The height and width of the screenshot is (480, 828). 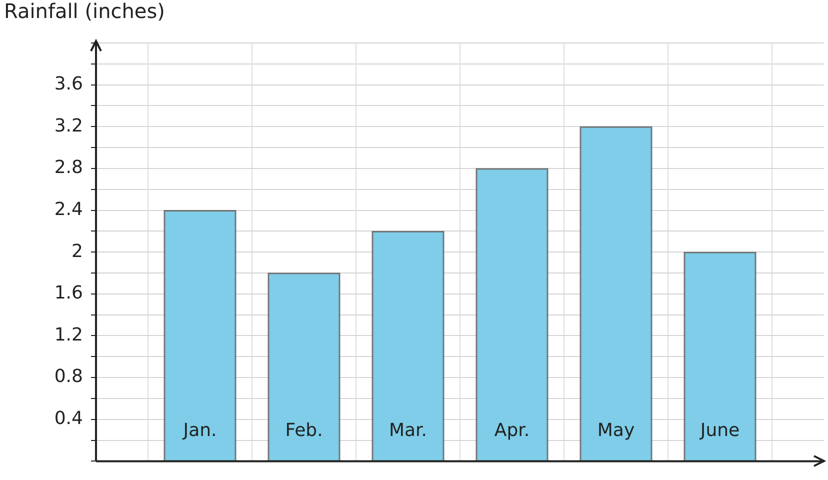 What do you see at coordinates (84, 12) in the screenshot?
I see `y-axis-title: Rainfall (inches)` at bounding box center [84, 12].